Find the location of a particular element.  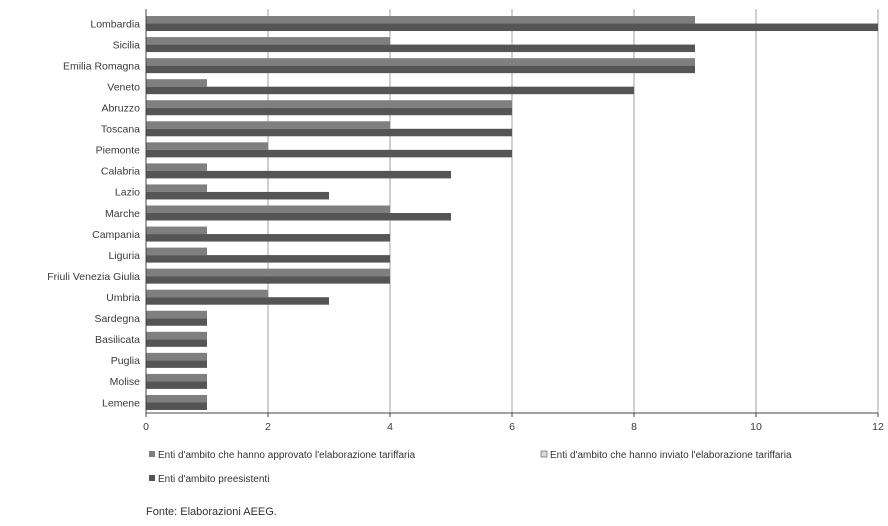

legend-swatch-approved is located at coordinates (152, 454).